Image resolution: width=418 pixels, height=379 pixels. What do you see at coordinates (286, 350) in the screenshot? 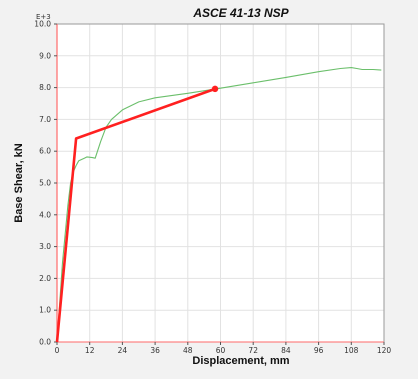
I see `x-tick-label: 84` at bounding box center [286, 350].